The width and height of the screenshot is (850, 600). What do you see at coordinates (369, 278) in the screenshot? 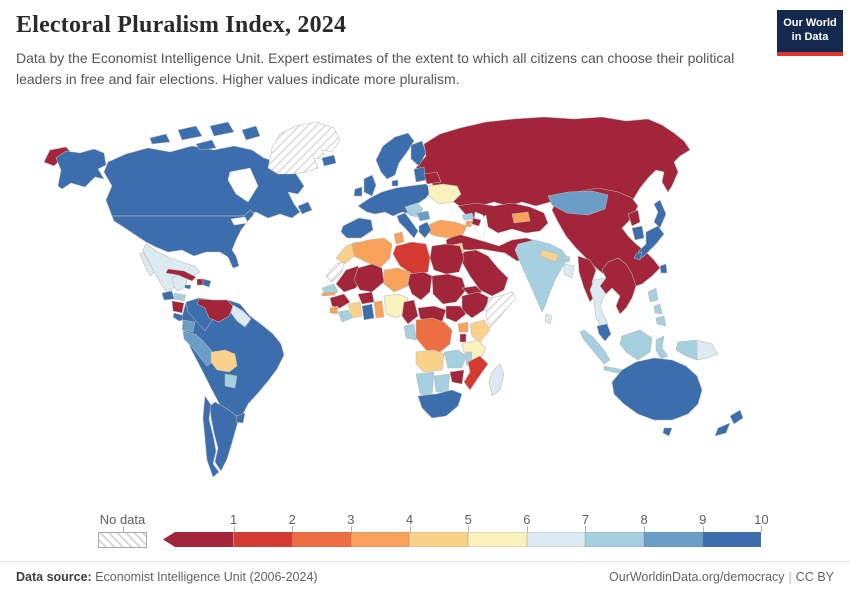
I see `country-mali` at bounding box center [369, 278].